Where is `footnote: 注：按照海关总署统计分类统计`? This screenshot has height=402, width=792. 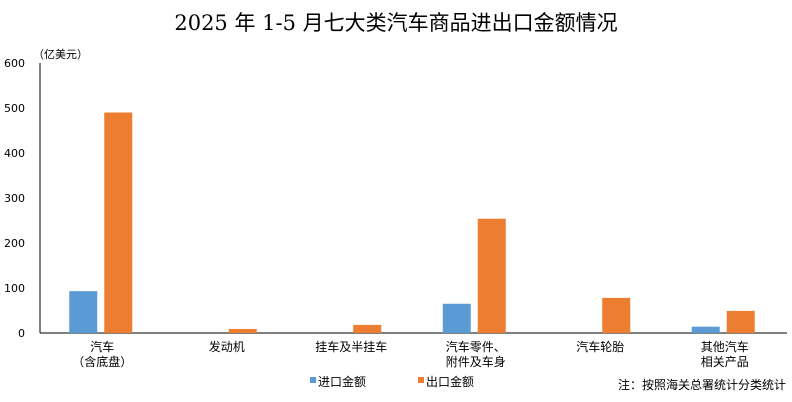 footnote: 注：按照海关总署统计分类统计 is located at coordinates (702, 384).